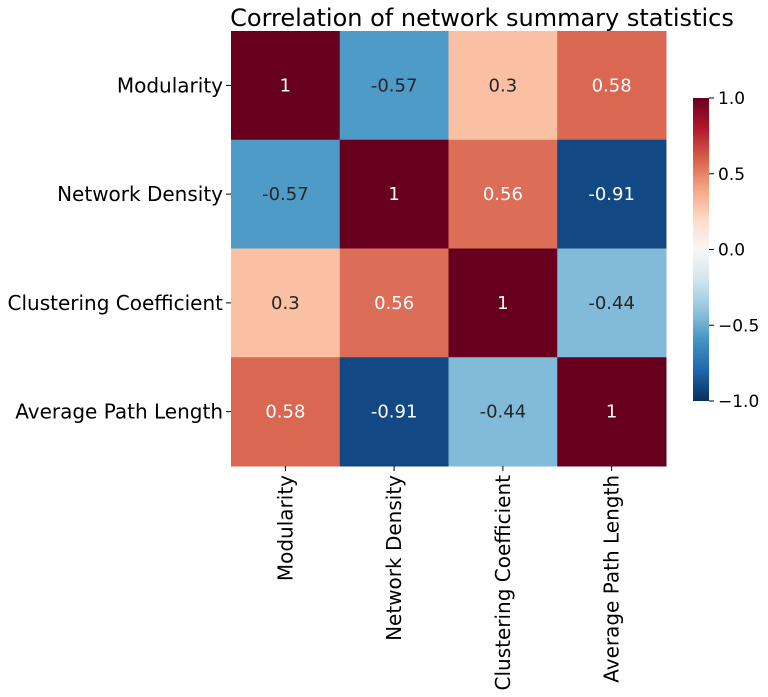 This screenshot has width=768, height=697. What do you see at coordinates (701, 249) in the screenshot?
I see `colorbar-gradient` at bounding box center [701, 249].